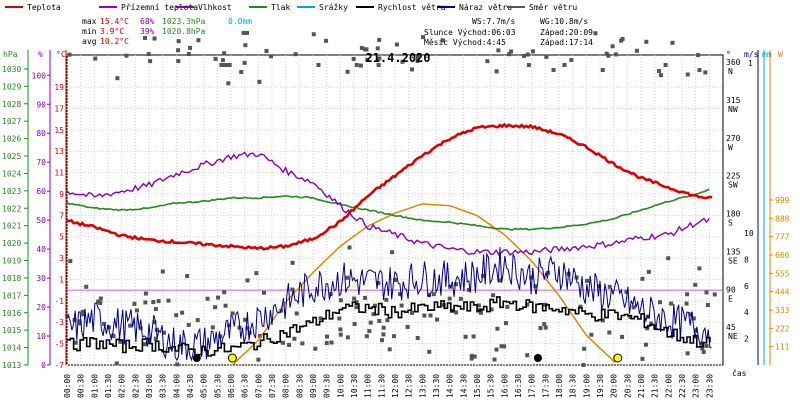 Image resolution: width=800 pixels, height=400 pixels. What do you see at coordinates (11, 330) in the screenshot?
I see `hpa-tick-label: 1015` at bounding box center [11, 330].